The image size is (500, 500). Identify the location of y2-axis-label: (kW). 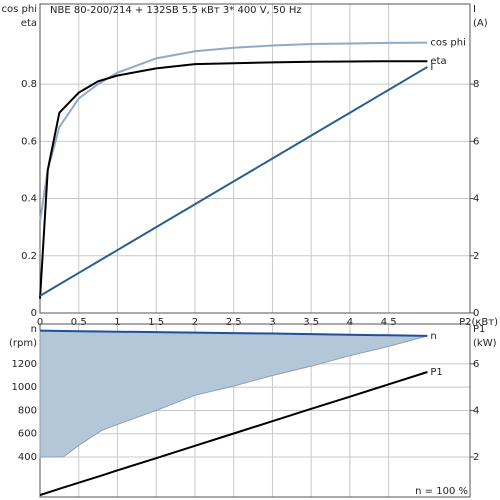
(485, 343).